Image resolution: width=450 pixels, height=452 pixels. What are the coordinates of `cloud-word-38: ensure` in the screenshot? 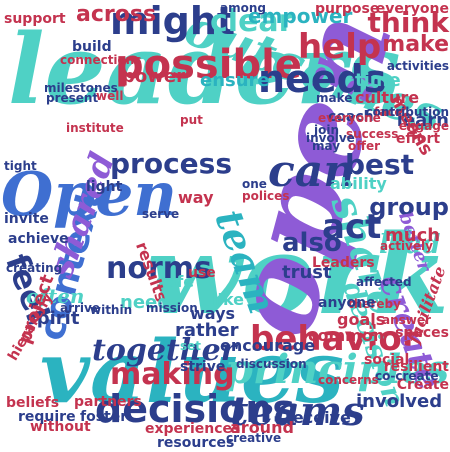 It's located at (235, 80).